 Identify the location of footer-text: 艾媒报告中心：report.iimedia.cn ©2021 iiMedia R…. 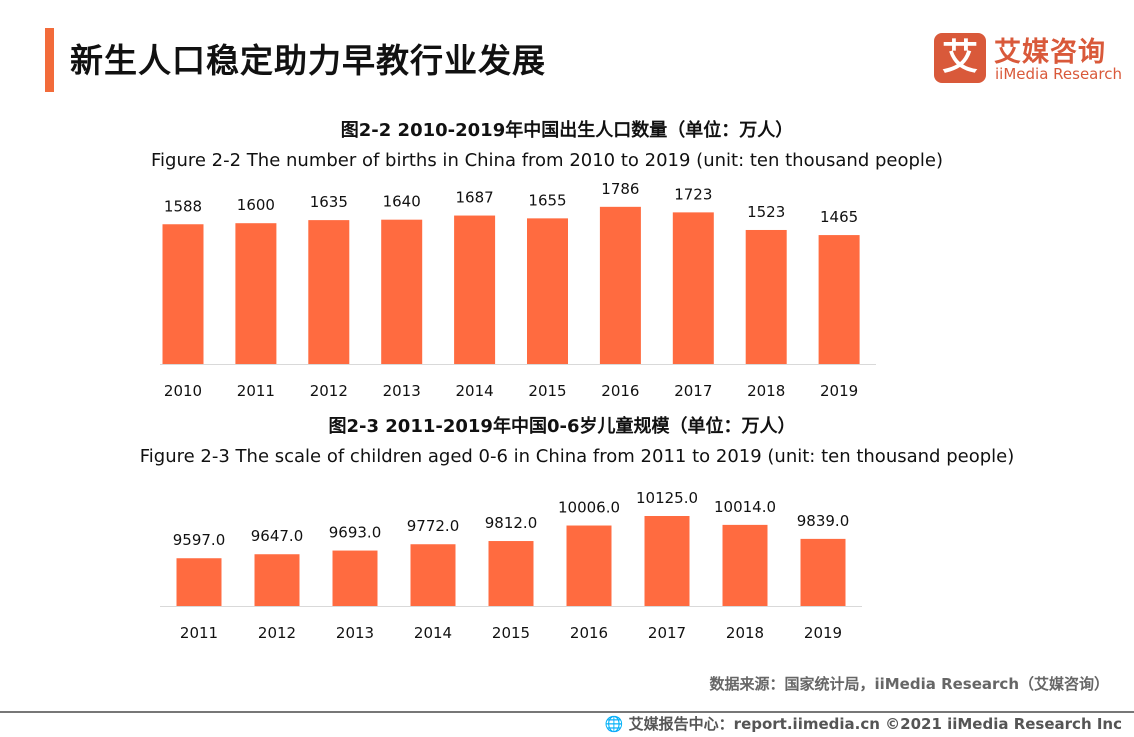
(875, 724).